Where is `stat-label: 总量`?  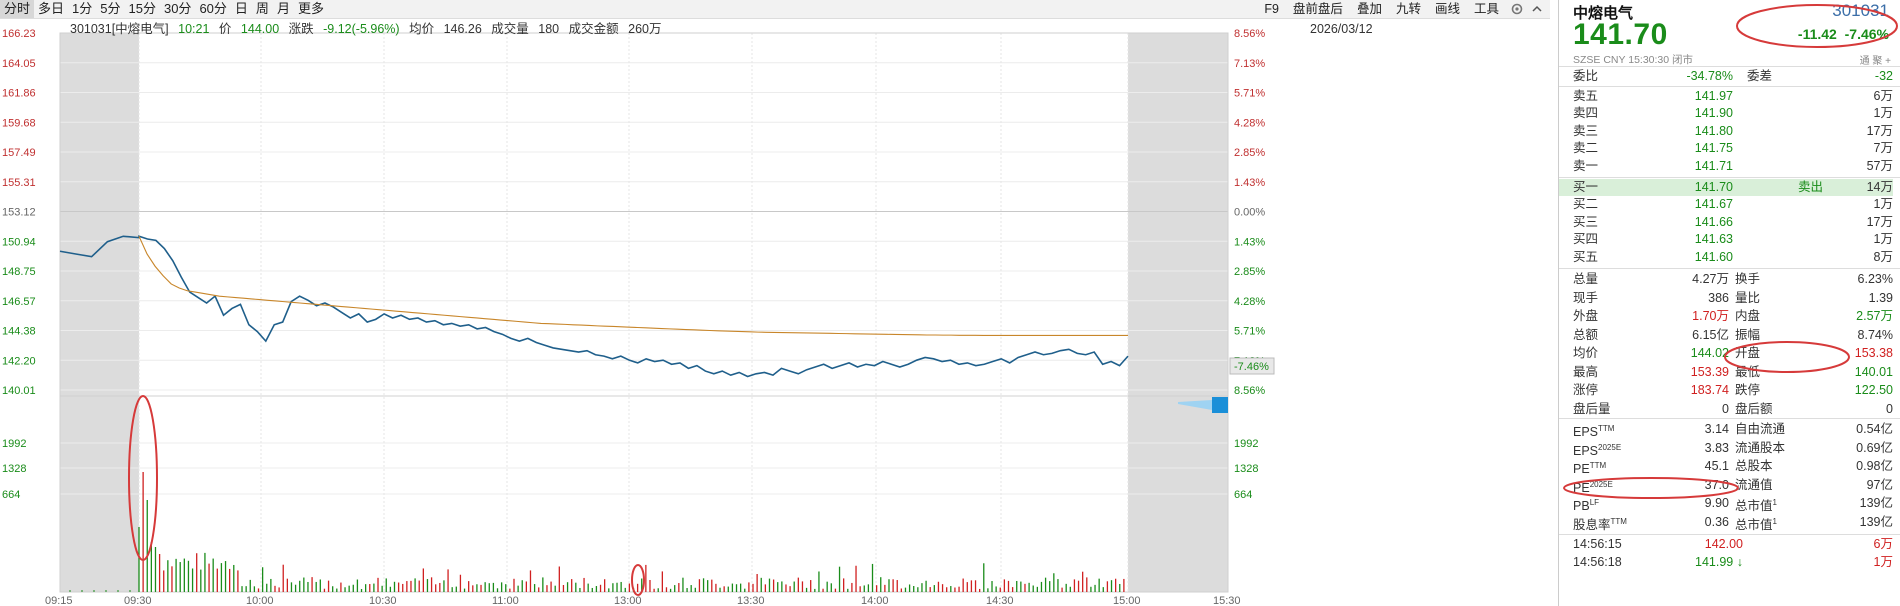
stat-label: 总量 is located at coordinates (1586, 279).